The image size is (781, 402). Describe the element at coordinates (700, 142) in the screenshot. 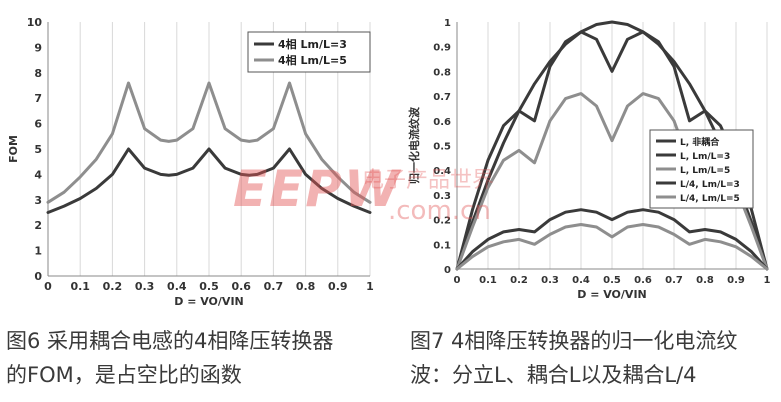

I see `legend-label: L, 非耦合` at that location.